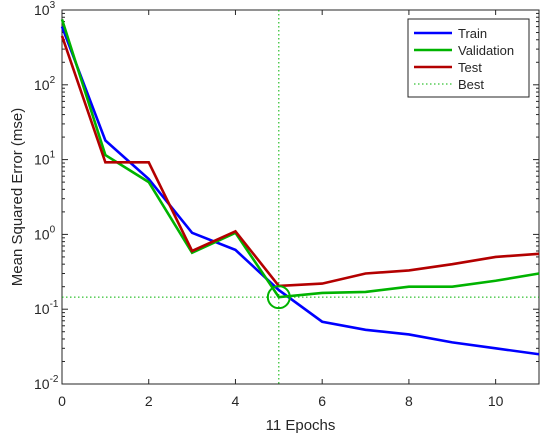  I want to click on x-tick-label: 4, so click(236, 401).